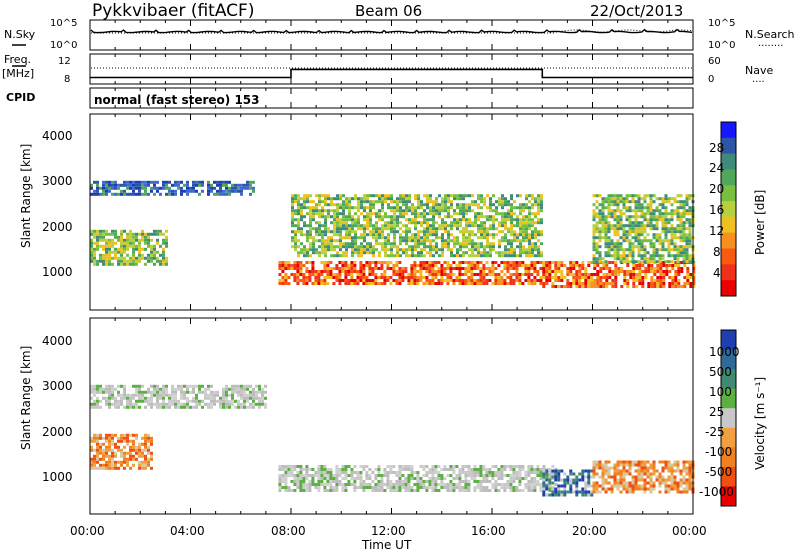 This screenshot has width=800, height=554. Describe the element at coordinates (760, 423) in the screenshot. I see `velocity-colorbar-label: Velocity [m s⁻¹]` at that location.